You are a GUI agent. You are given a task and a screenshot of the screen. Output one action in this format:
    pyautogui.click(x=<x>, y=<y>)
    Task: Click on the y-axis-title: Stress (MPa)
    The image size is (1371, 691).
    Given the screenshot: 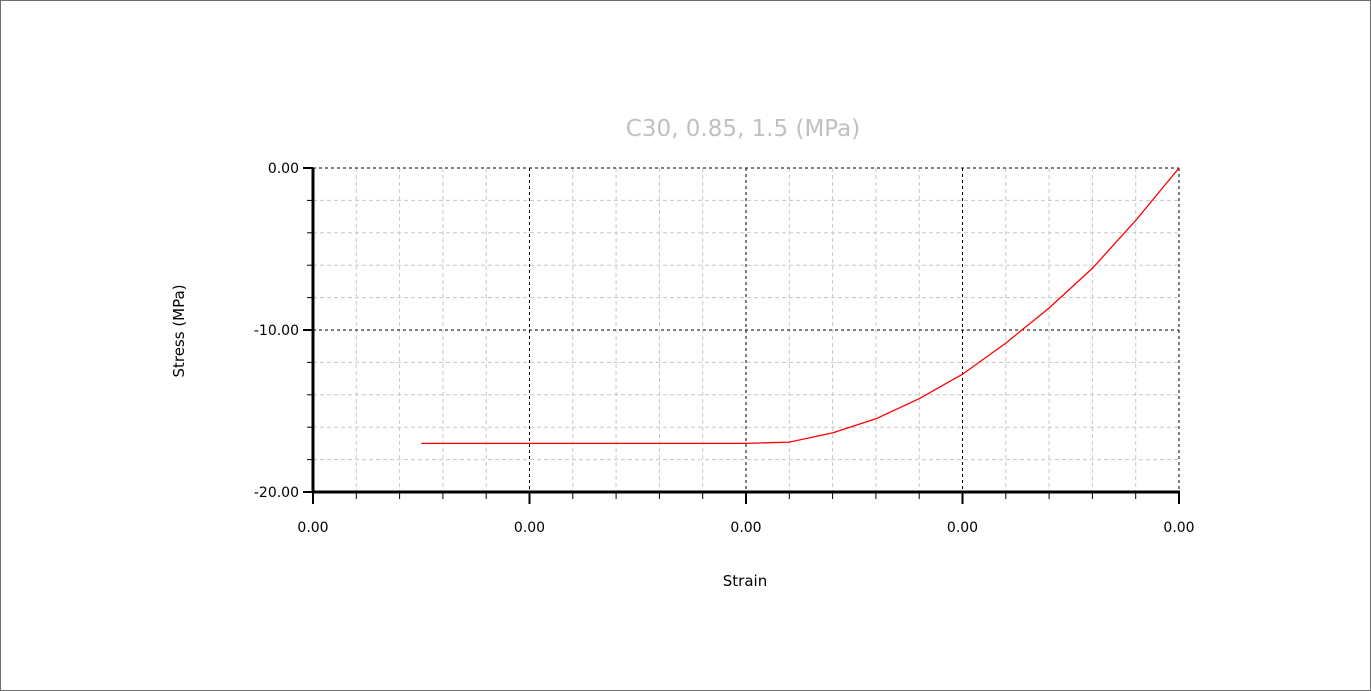 What is the action you would take?
    pyautogui.click(x=179, y=330)
    